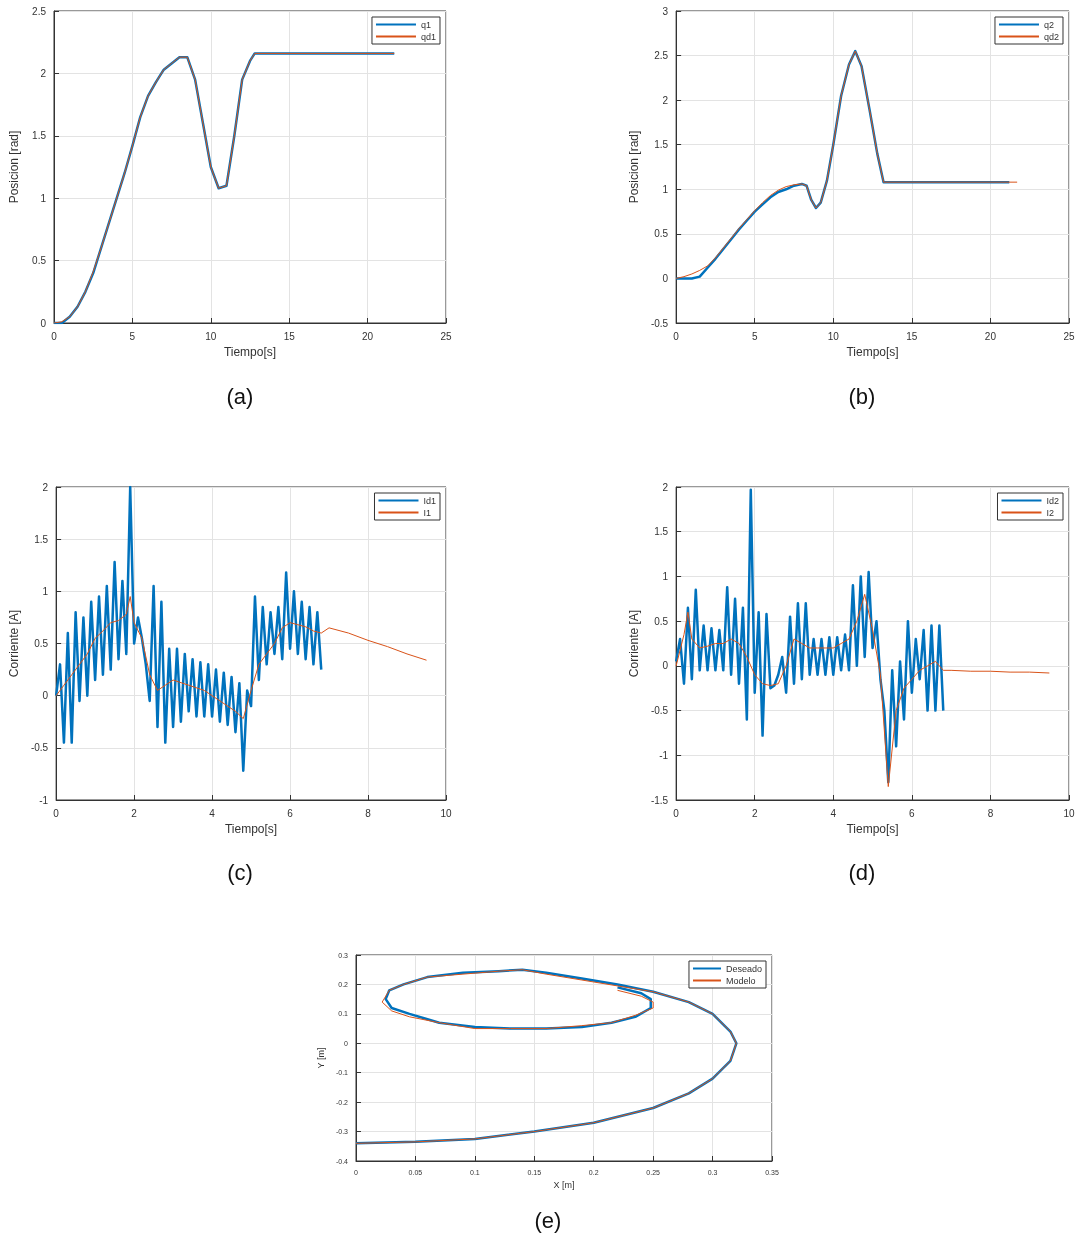  What do you see at coordinates (659, 800) in the screenshot?
I see `y-tick-label: -1.5` at bounding box center [659, 800].